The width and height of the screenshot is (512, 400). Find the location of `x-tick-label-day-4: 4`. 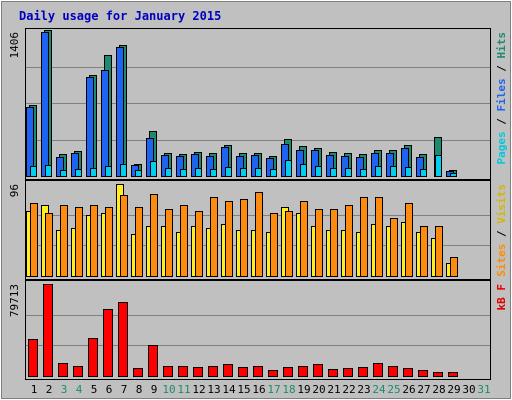

x-tick-label-day-4: 4 is located at coordinates (79, 389).